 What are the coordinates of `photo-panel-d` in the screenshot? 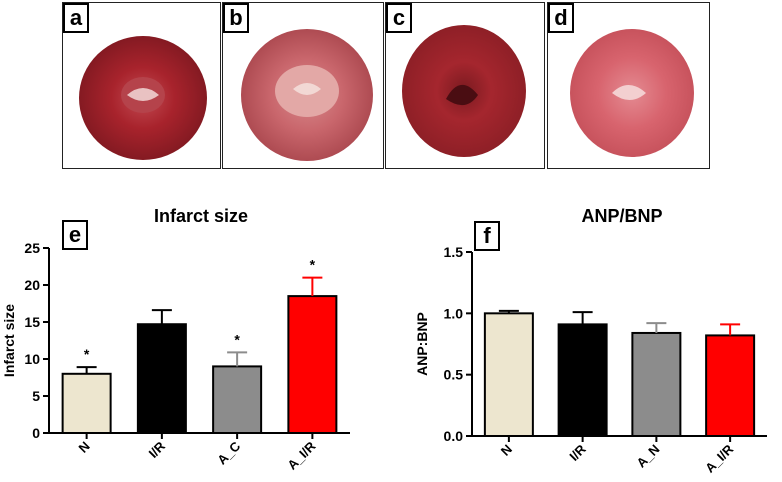 It's located at (628, 85).